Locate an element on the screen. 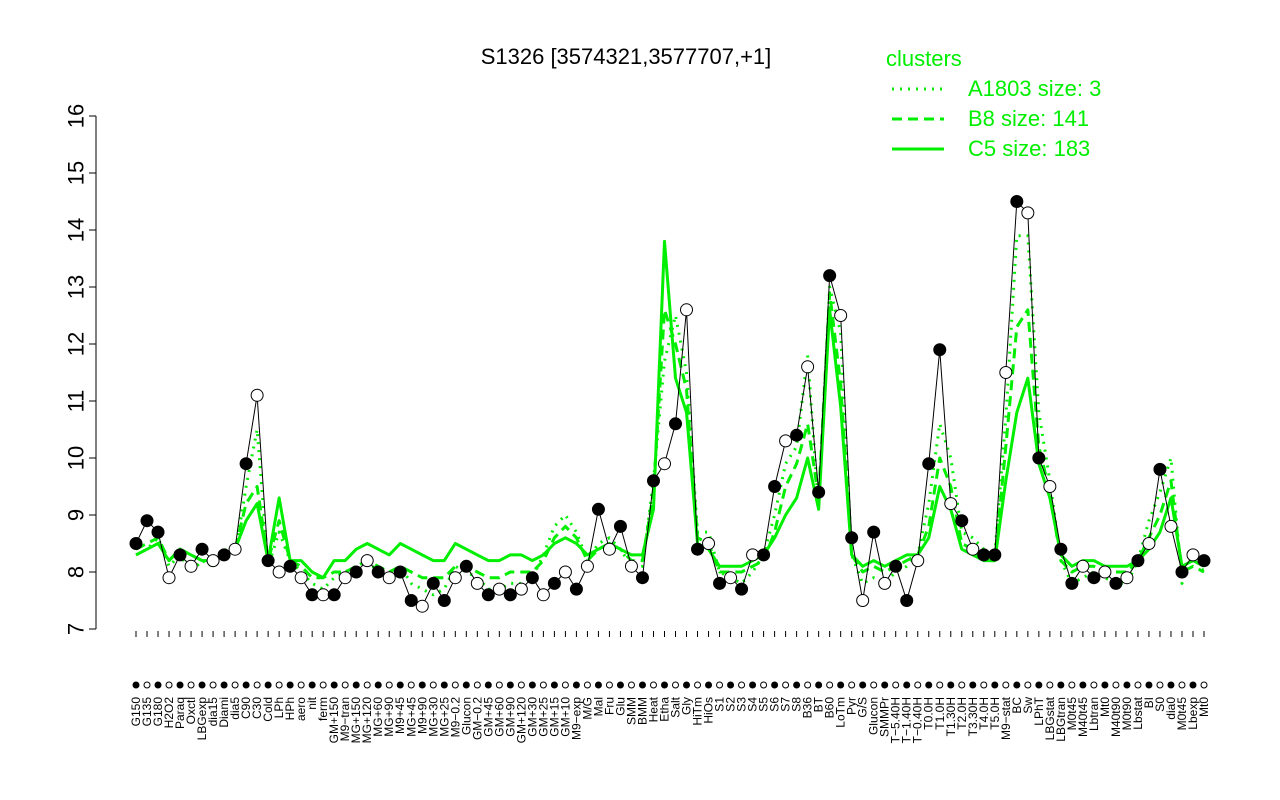  x-tick-label: M9−exp is located at coordinates (576, 718).